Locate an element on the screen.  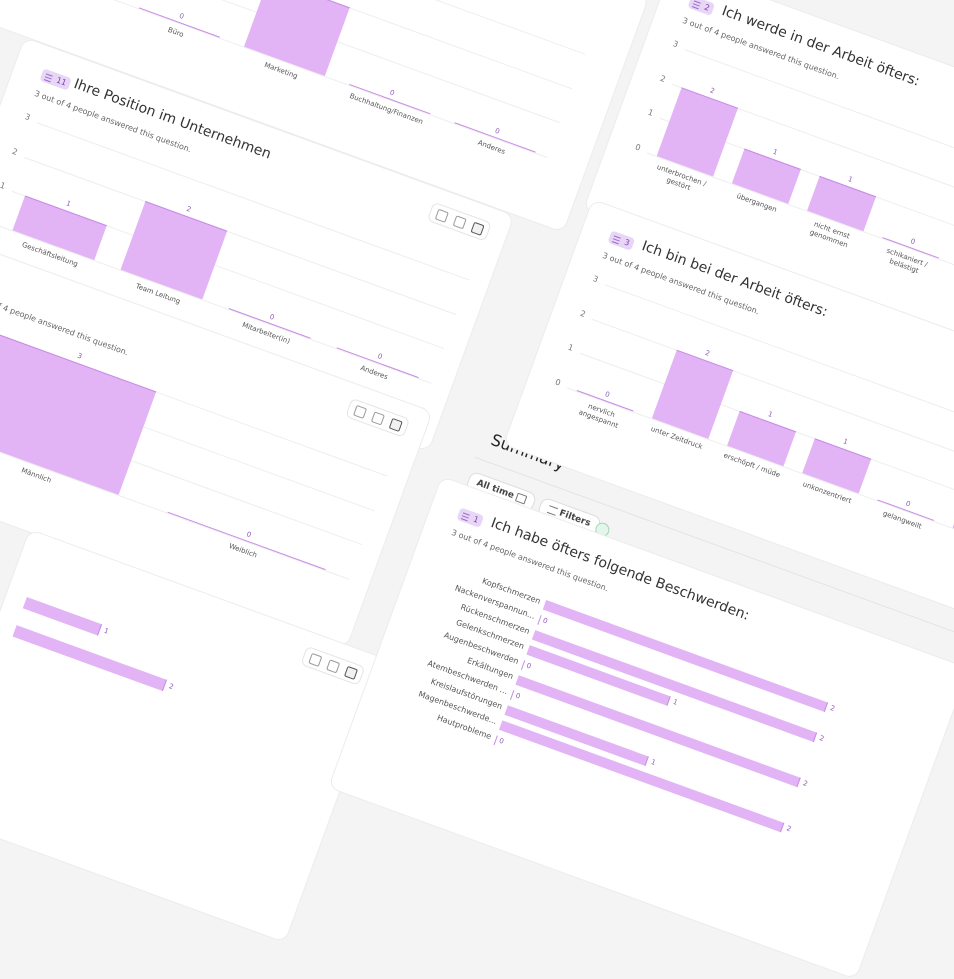
filter-icon is located at coordinates (553, 510).